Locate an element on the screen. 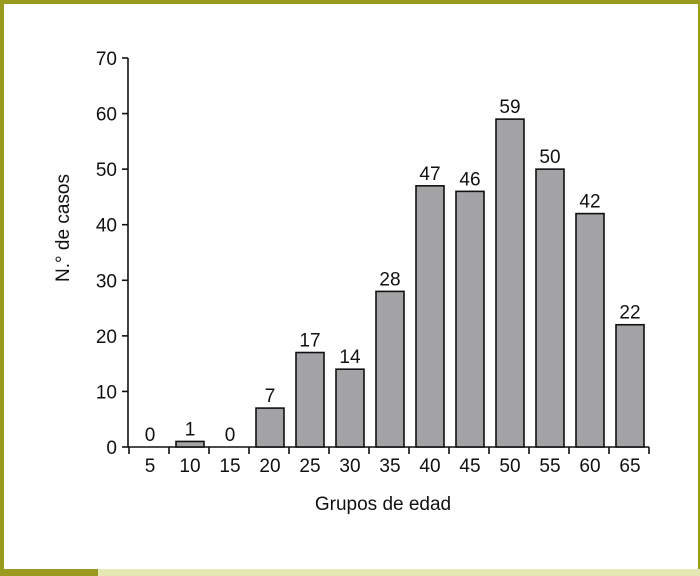 The image size is (700, 576). bar-value-label: 50 is located at coordinates (549, 157).